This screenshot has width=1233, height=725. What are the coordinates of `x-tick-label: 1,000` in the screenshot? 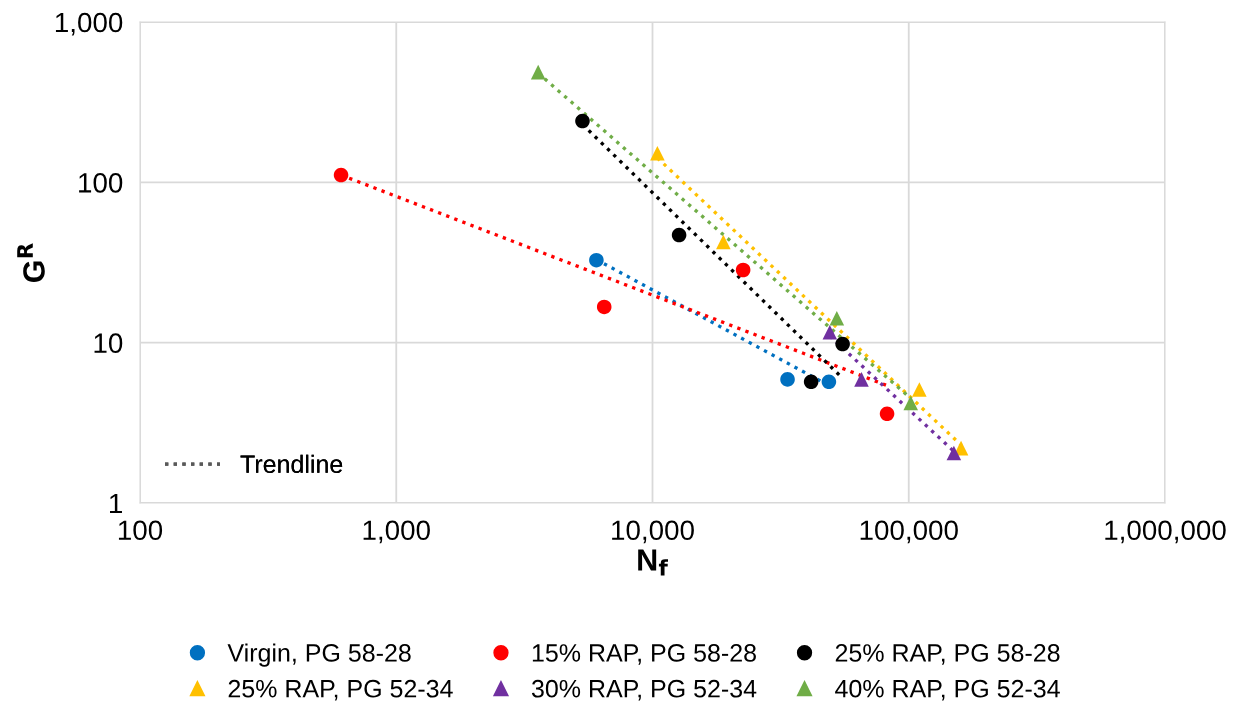 It's located at (396, 532).